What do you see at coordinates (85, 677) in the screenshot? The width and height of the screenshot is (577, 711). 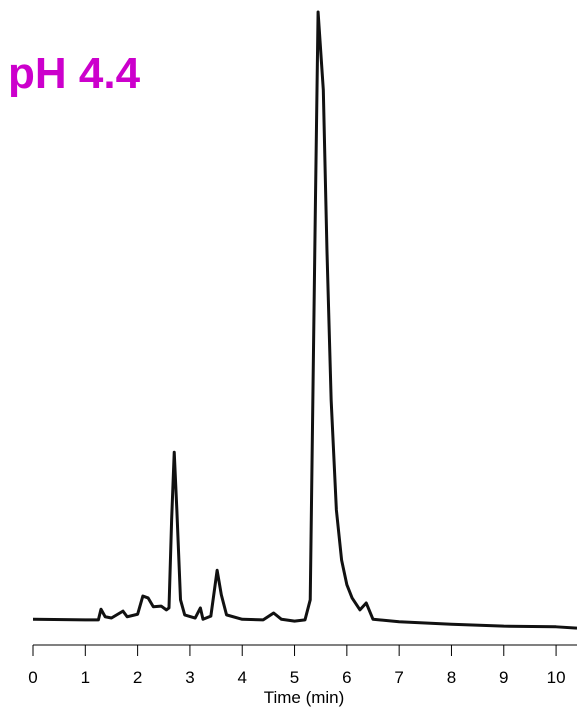 I see `x-tick-label: 1` at bounding box center [85, 677].